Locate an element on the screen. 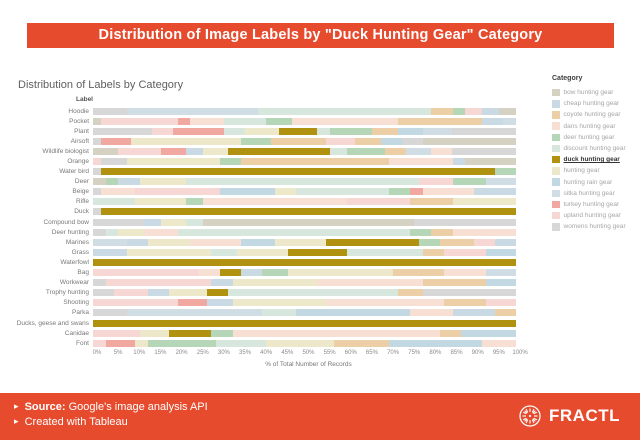  row-label: Orange is located at coordinates (78, 162).